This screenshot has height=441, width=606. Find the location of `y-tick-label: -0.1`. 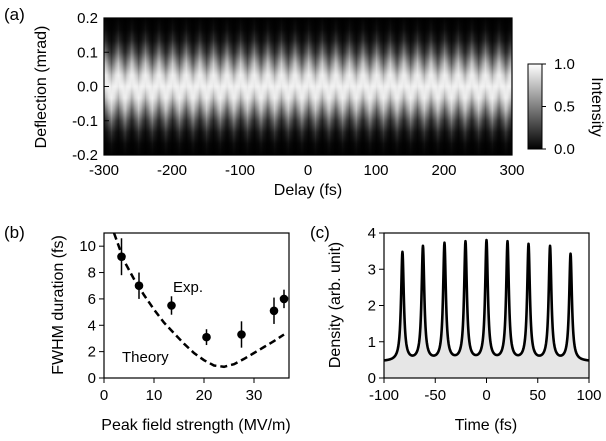

y-tick-label: -0.1 is located at coordinates (85, 121).